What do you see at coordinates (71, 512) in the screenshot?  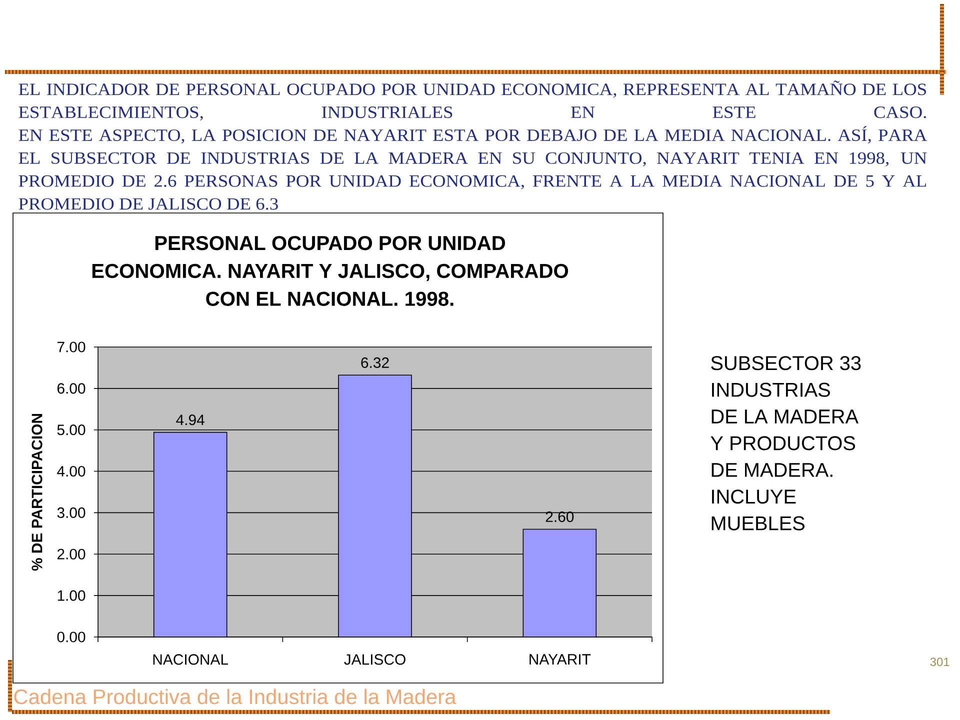 I see `y-tick-label: 3.00` at bounding box center [71, 512].